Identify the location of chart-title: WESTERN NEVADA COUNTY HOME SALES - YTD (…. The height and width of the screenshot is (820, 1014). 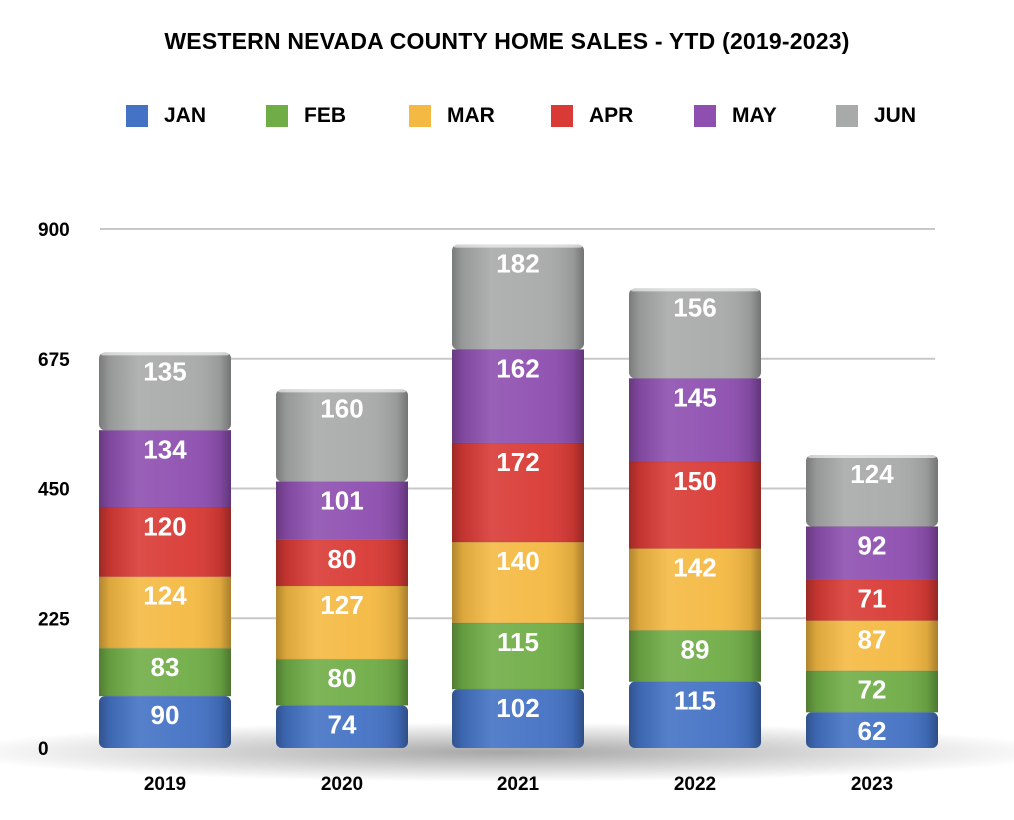
(507, 41).